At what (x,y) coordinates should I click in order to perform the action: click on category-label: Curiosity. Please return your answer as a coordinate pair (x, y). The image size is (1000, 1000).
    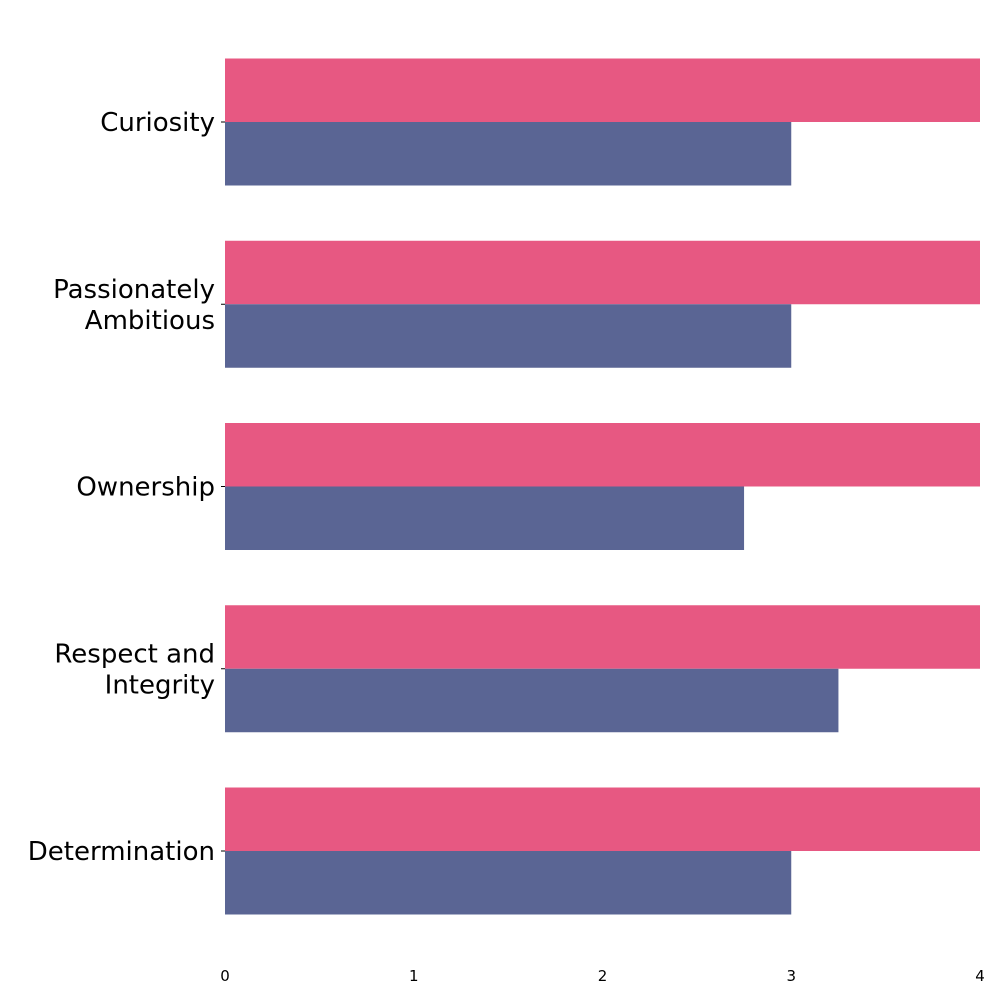
    Looking at the image, I should click on (157, 123).